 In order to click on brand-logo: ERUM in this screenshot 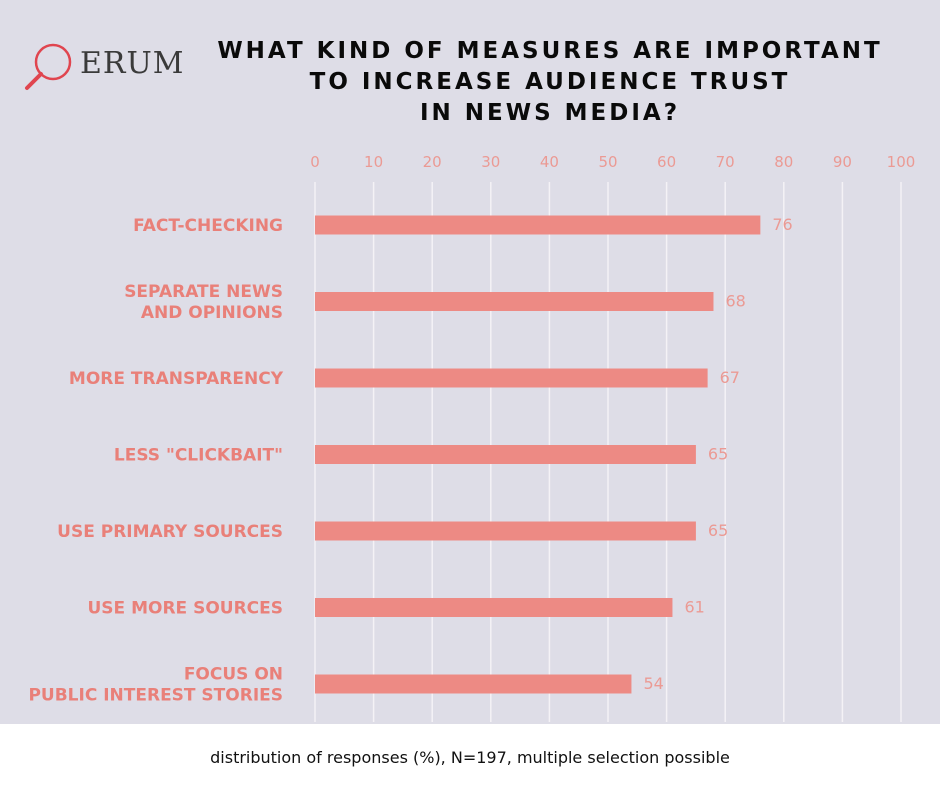, I will do `click(103, 67)`.